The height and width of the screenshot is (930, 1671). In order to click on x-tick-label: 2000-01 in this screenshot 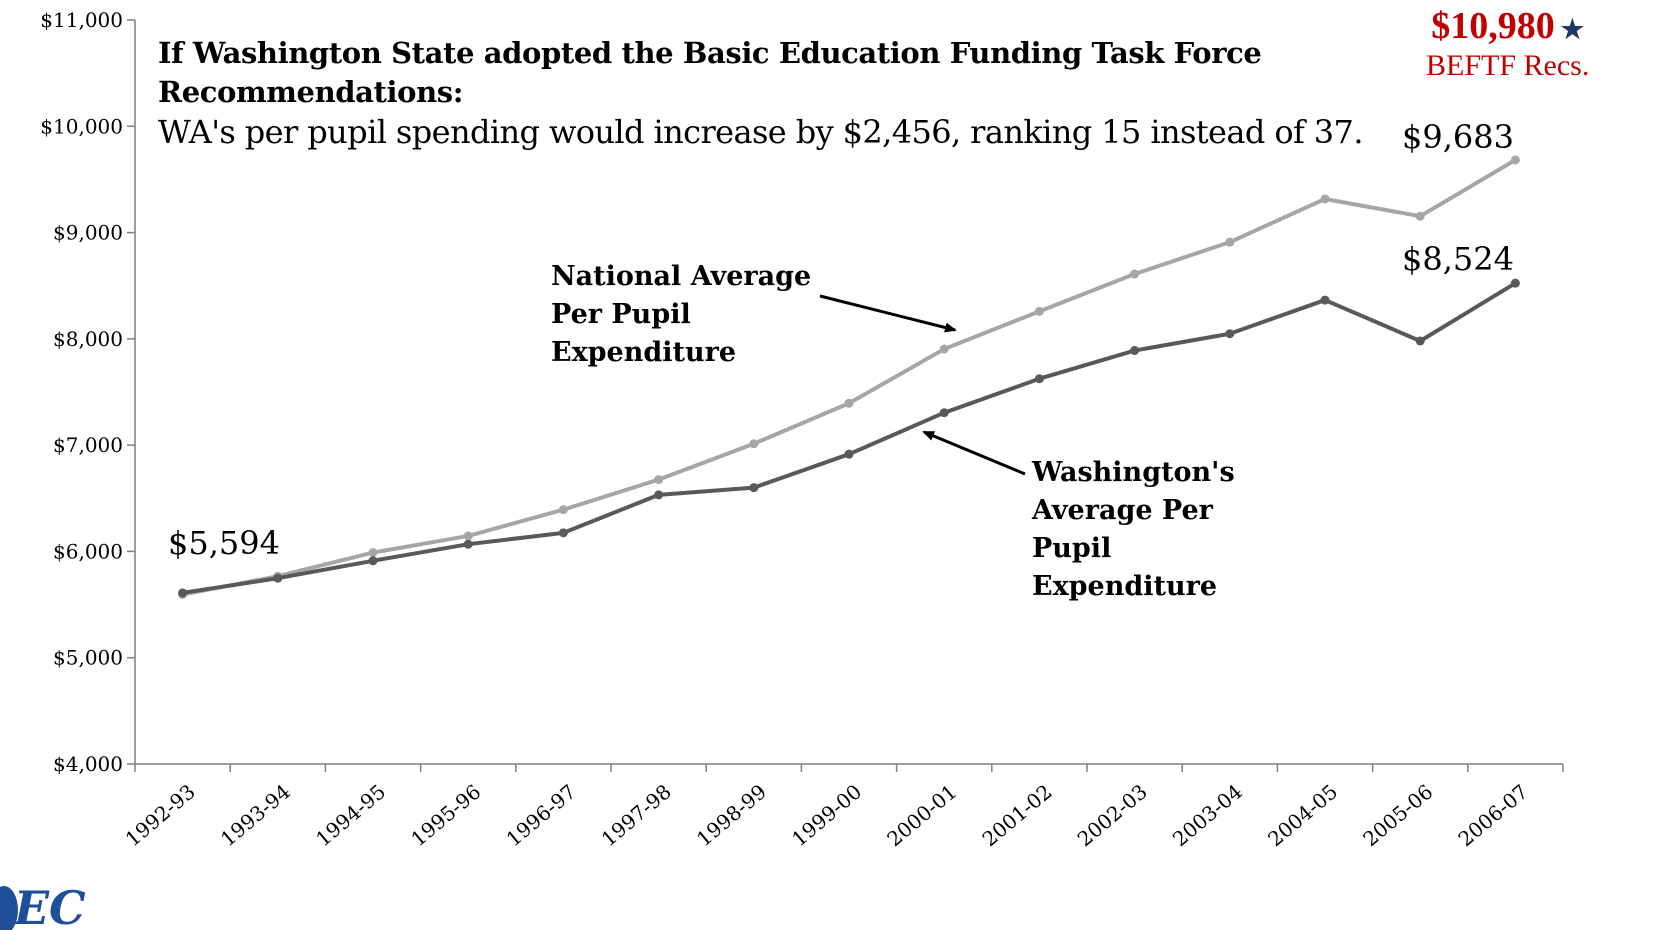, I will do `click(921, 815)`.